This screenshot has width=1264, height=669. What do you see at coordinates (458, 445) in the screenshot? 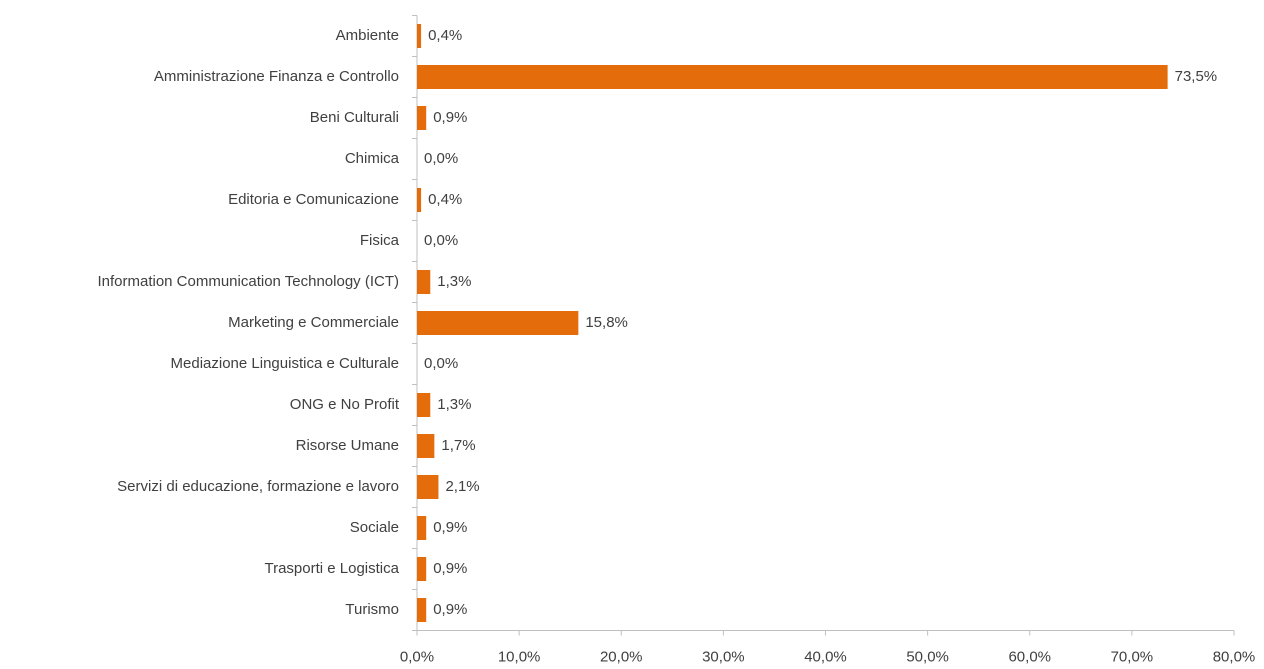
I see `data-label: 1,7%` at bounding box center [458, 445].